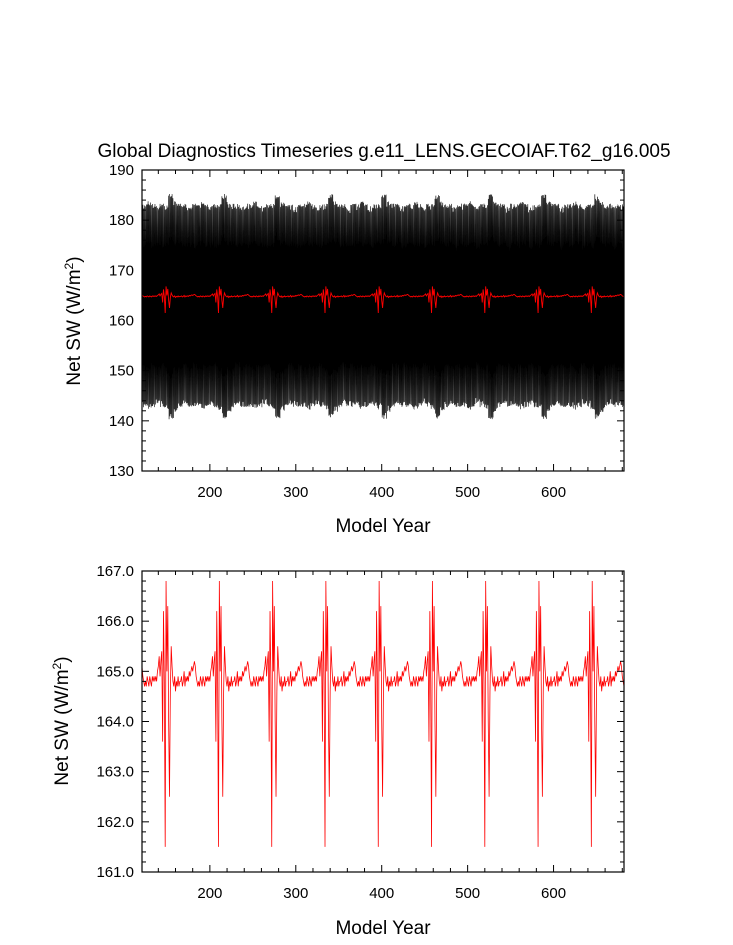  What do you see at coordinates (383, 928) in the screenshot?
I see `bottom-x-axis-label: Model Year` at bounding box center [383, 928].